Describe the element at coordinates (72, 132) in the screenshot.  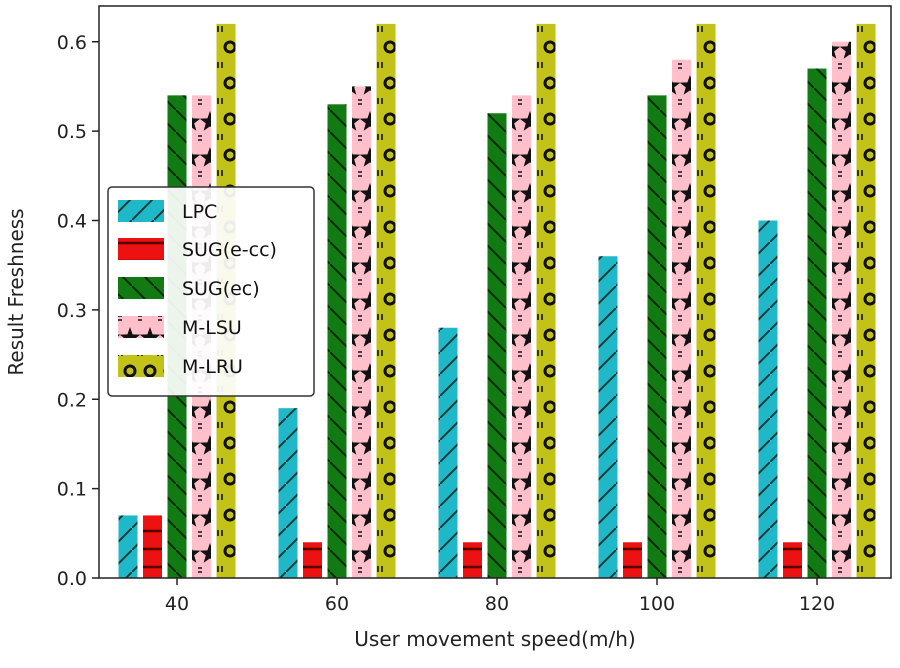
I see `y-tick-label: 0.5` at that location.